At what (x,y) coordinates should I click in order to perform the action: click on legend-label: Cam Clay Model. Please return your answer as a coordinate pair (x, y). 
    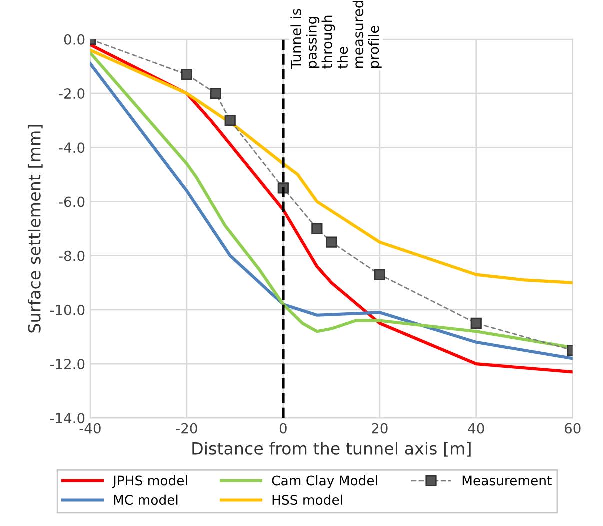
    Looking at the image, I should click on (325, 481).